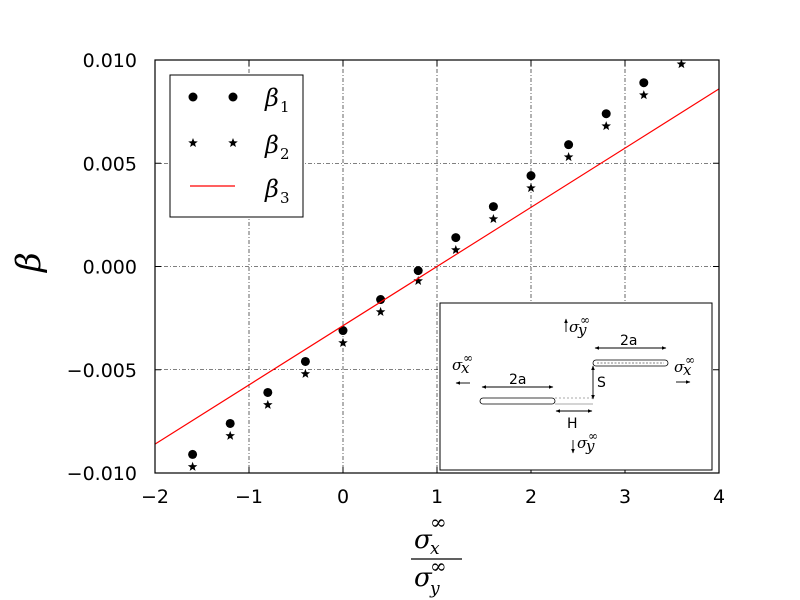 This screenshot has width=800, height=600. Describe the element at coordinates (435, 549) in the screenshot. I see `x-label-numerator-sub: x` at that location.